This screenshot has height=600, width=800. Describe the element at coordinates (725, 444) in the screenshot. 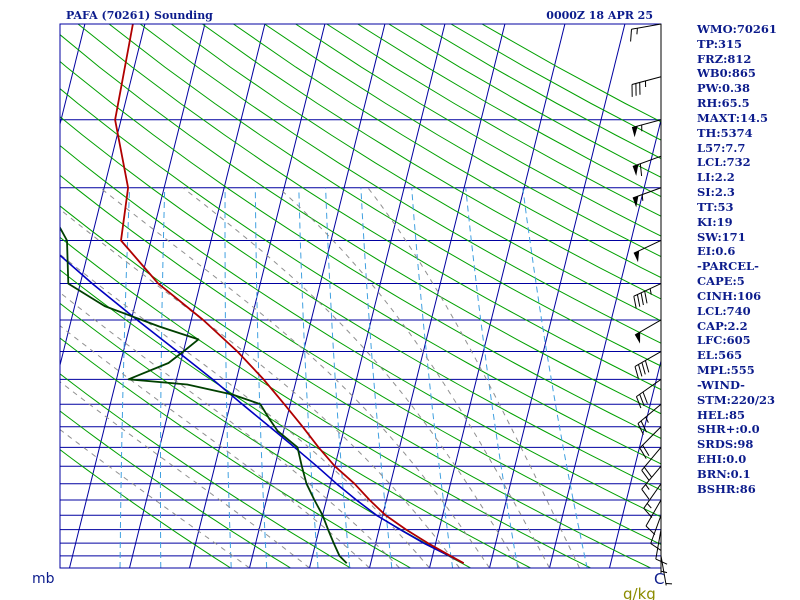

I see `index-row: SRDS:98` at that location.